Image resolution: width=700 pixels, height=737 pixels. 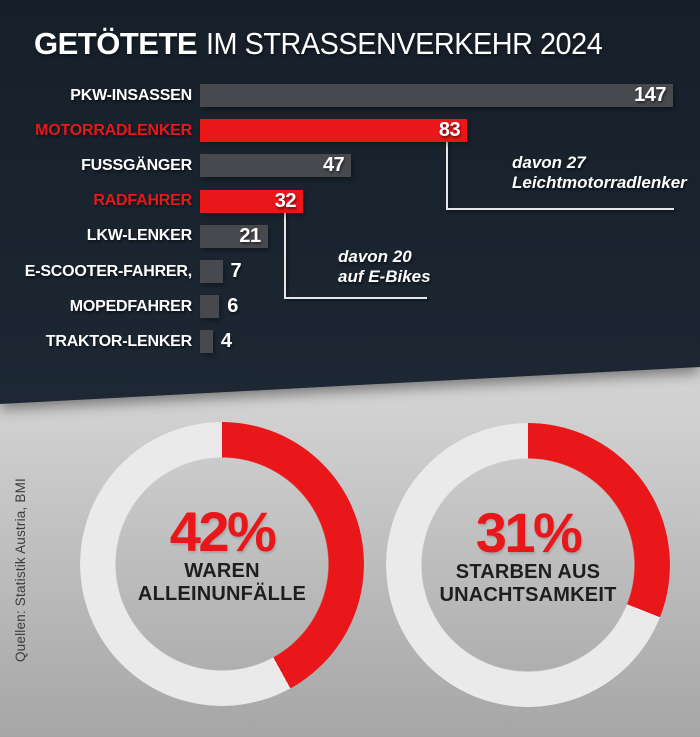 I want to click on bar: 83, so click(x=334, y=131).